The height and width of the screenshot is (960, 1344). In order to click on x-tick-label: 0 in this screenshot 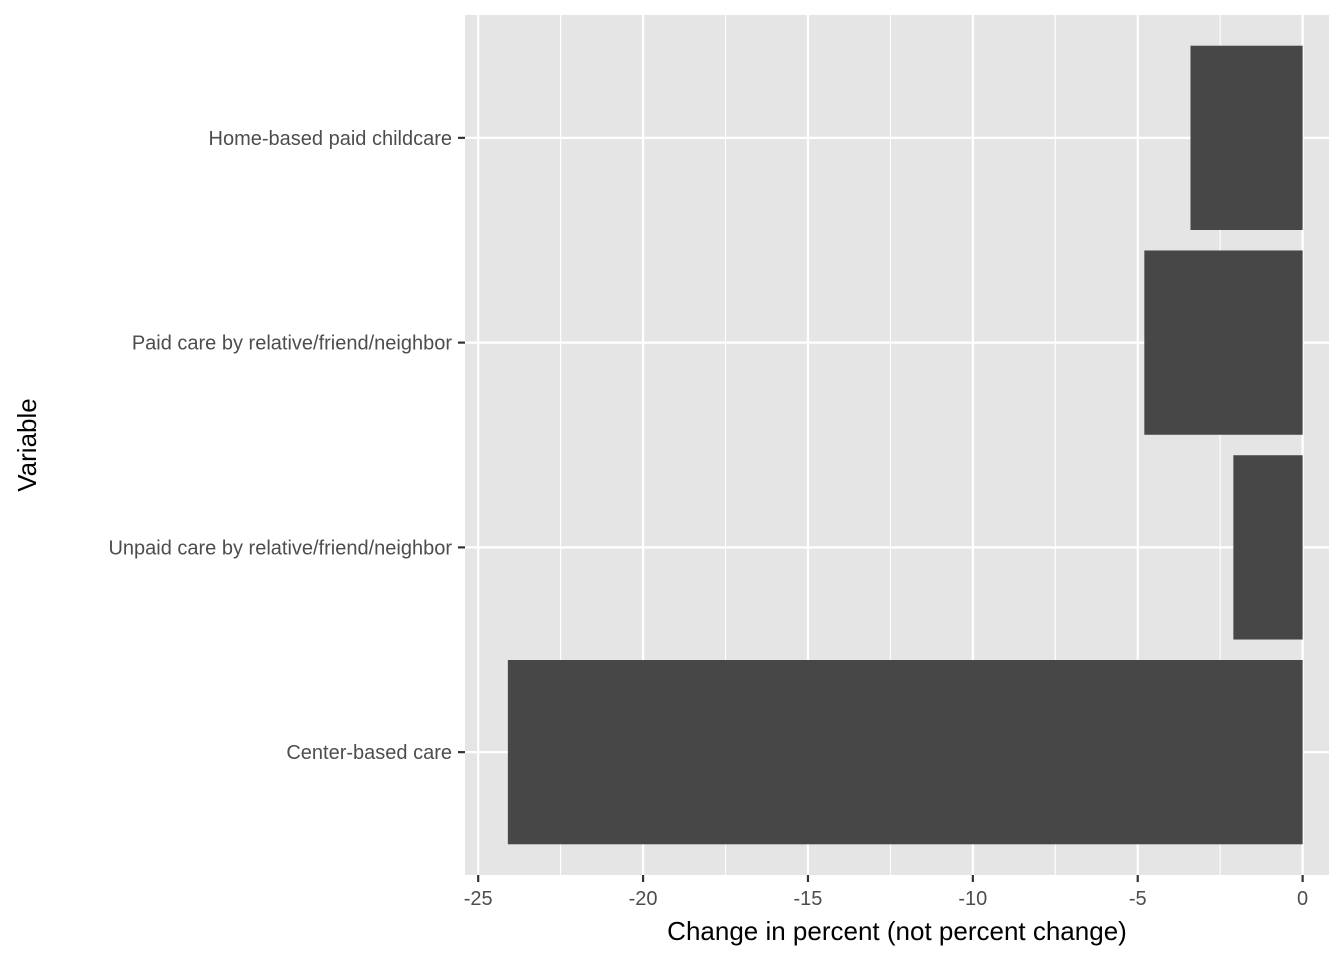, I will do `click(1302, 899)`.